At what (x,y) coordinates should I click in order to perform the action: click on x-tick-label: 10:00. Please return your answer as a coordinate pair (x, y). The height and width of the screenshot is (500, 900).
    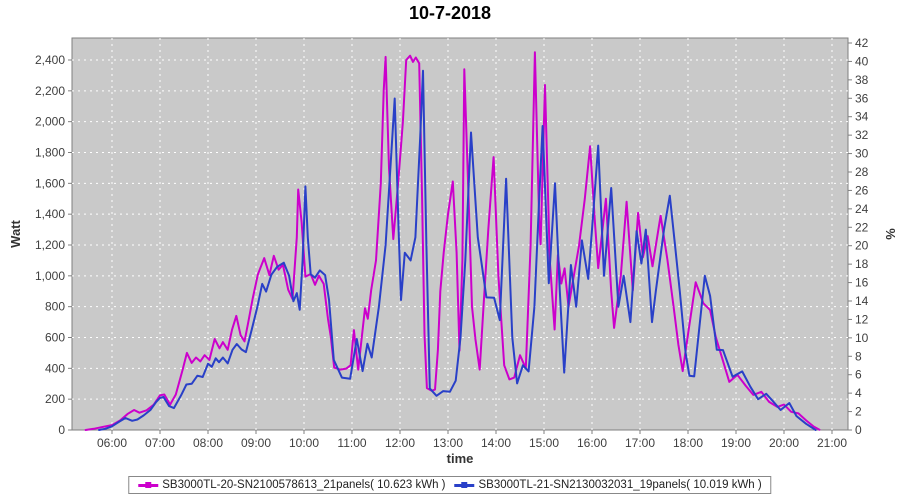
    Looking at the image, I should click on (304, 443).